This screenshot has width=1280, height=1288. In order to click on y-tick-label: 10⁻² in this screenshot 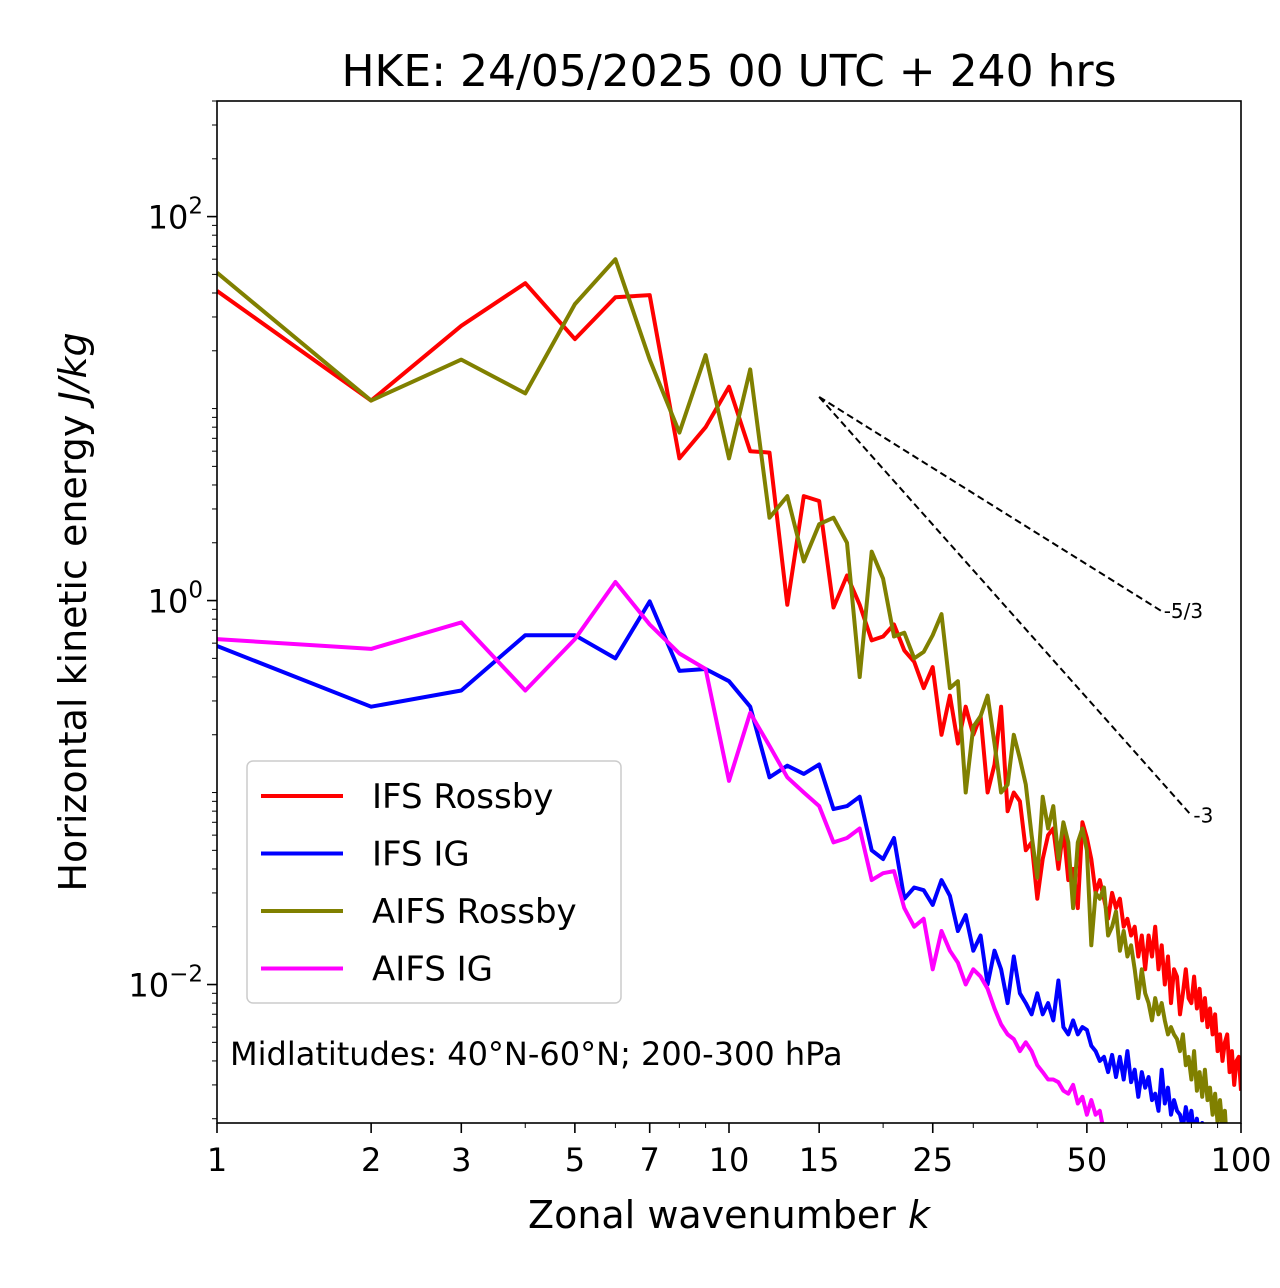, I will do `click(165, 983)`.